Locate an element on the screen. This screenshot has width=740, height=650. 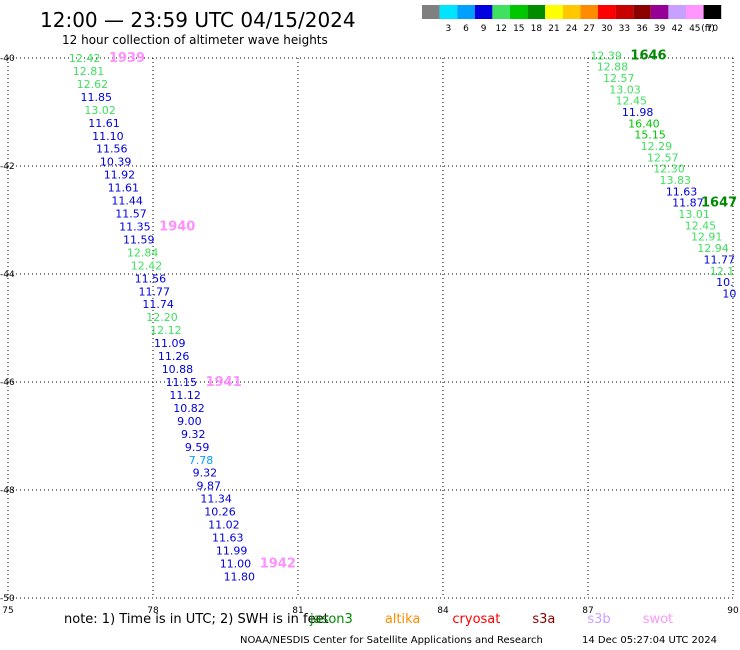
wave-height-point: 9.32 is located at coordinates (193, 434).